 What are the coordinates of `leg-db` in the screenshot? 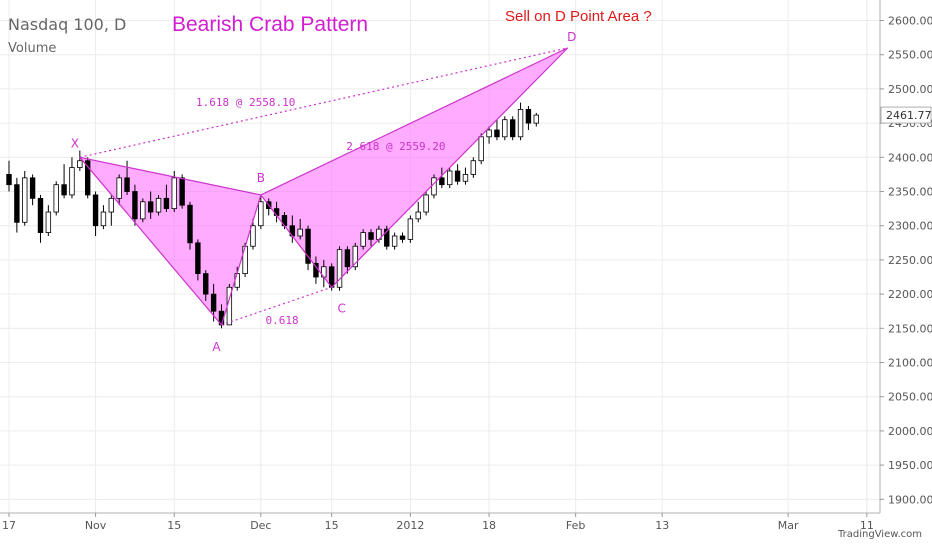 It's located at (414, 121).